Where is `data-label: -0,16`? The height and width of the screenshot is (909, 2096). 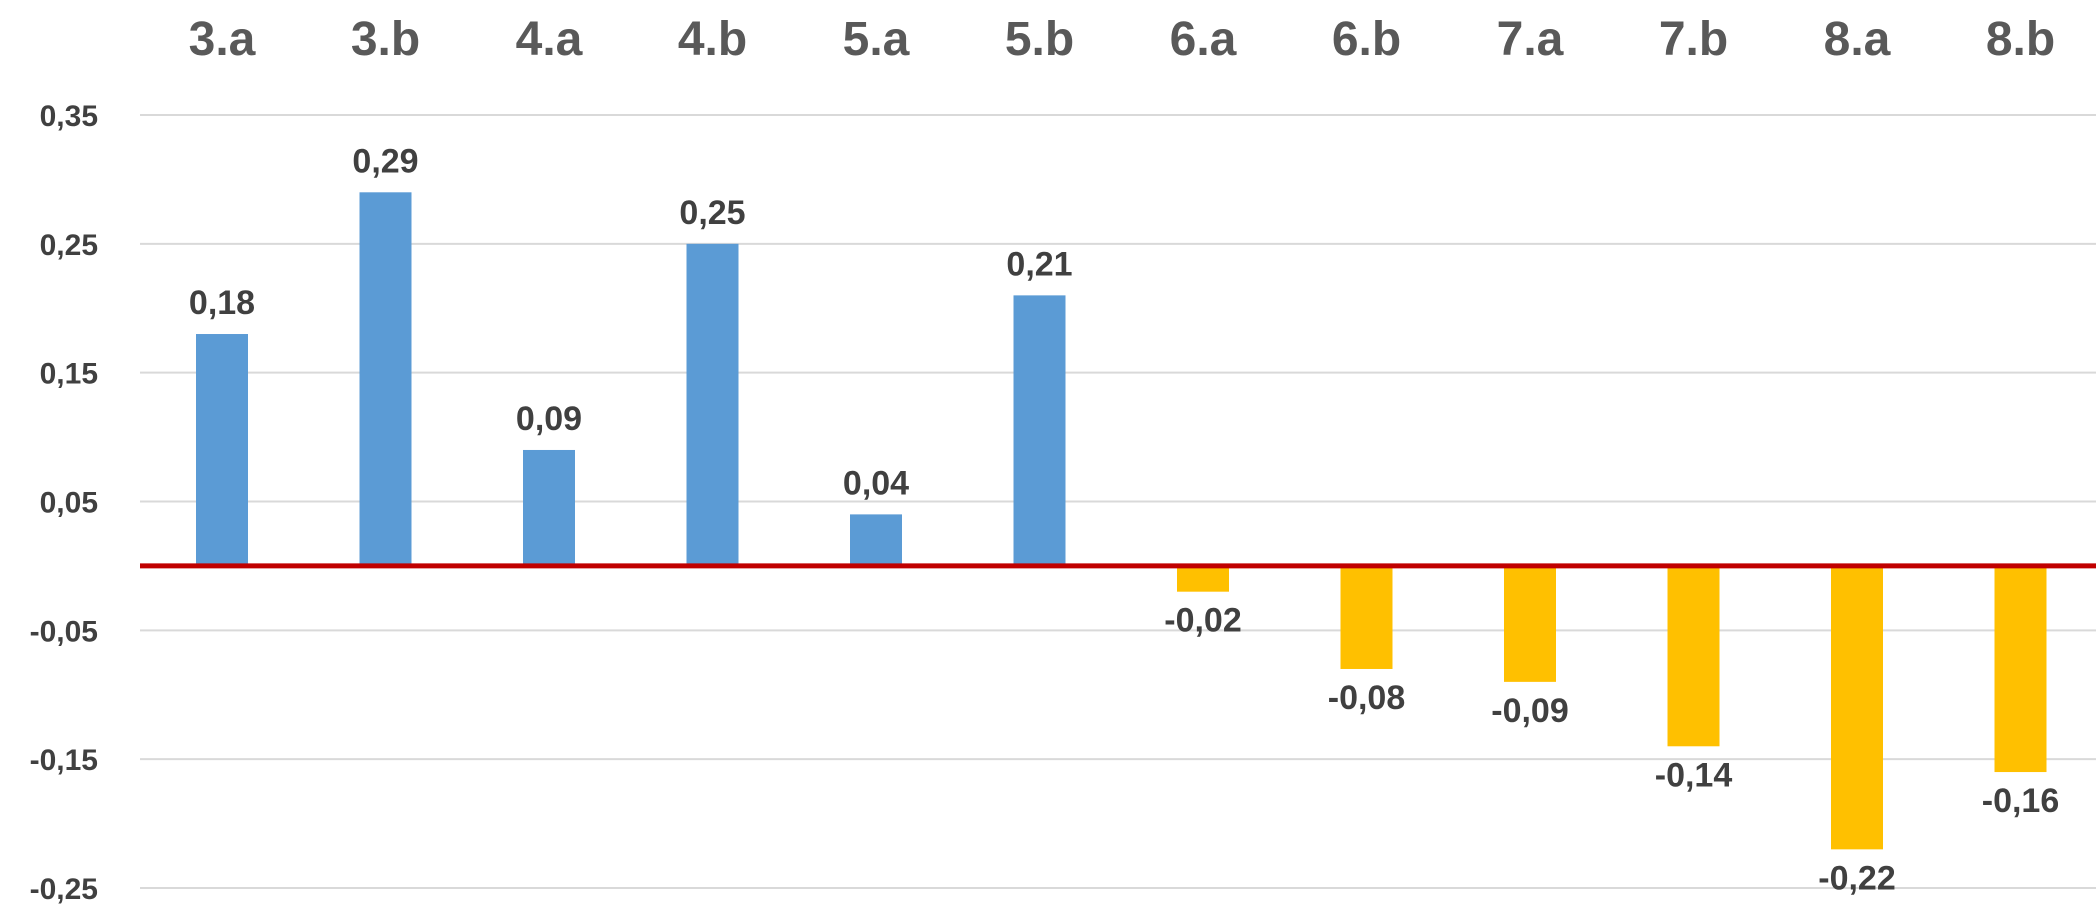
data-label: -0,16 is located at coordinates (2021, 801).